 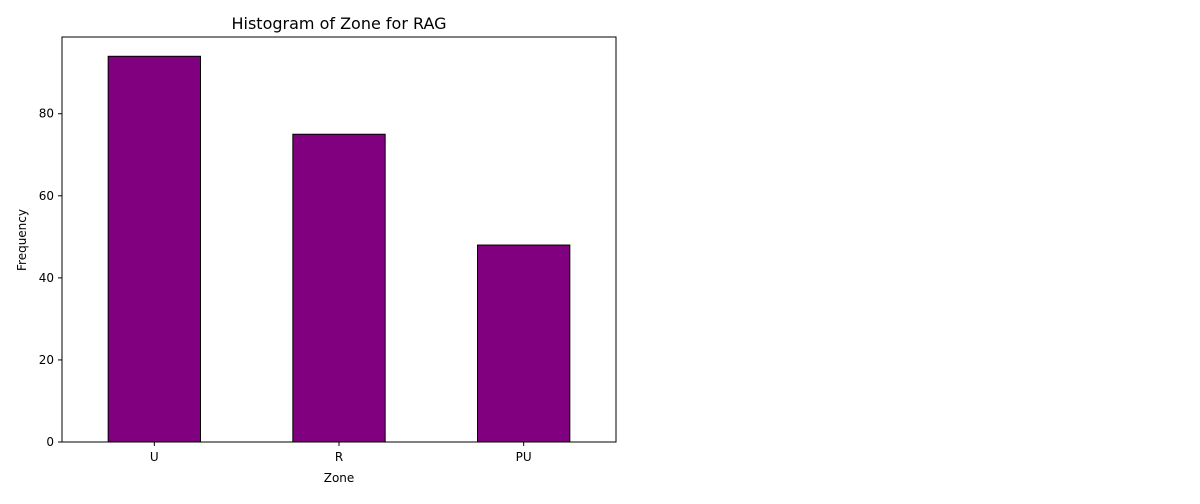 What do you see at coordinates (22, 240) in the screenshot?
I see `y-axis-label: Frequency` at bounding box center [22, 240].